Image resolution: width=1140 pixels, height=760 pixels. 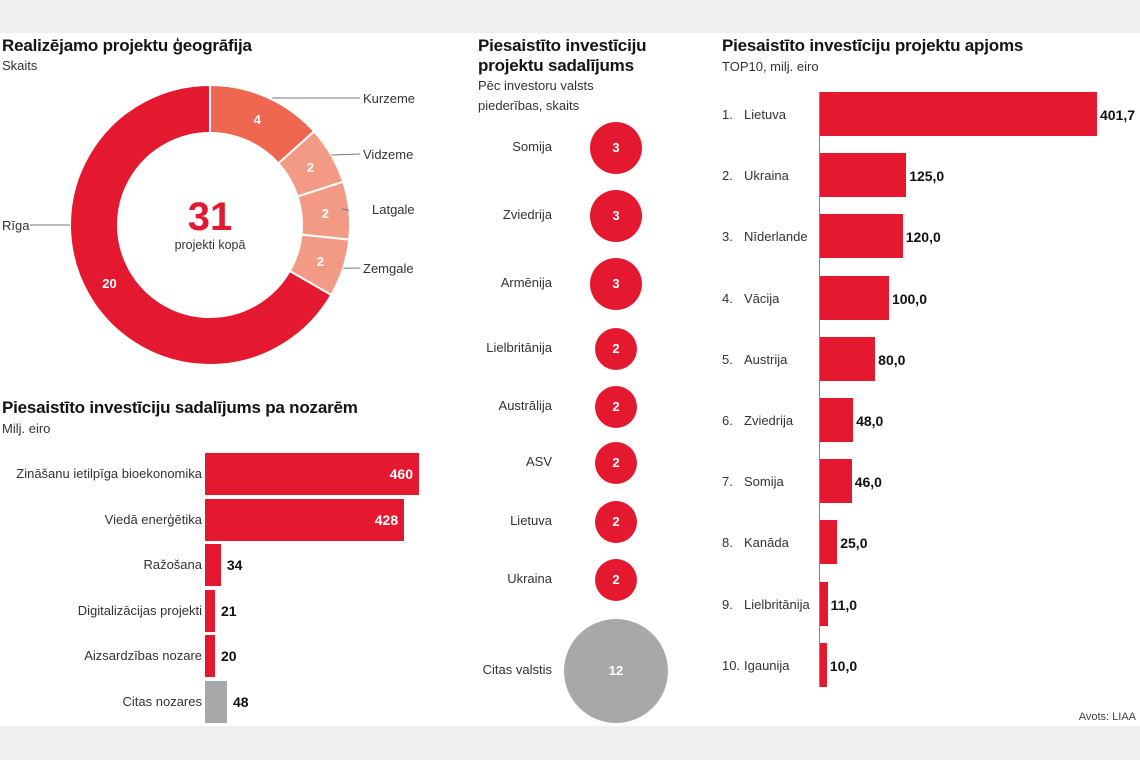 I want to click on volume-label: Lielbritānija, so click(x=777, y=604).